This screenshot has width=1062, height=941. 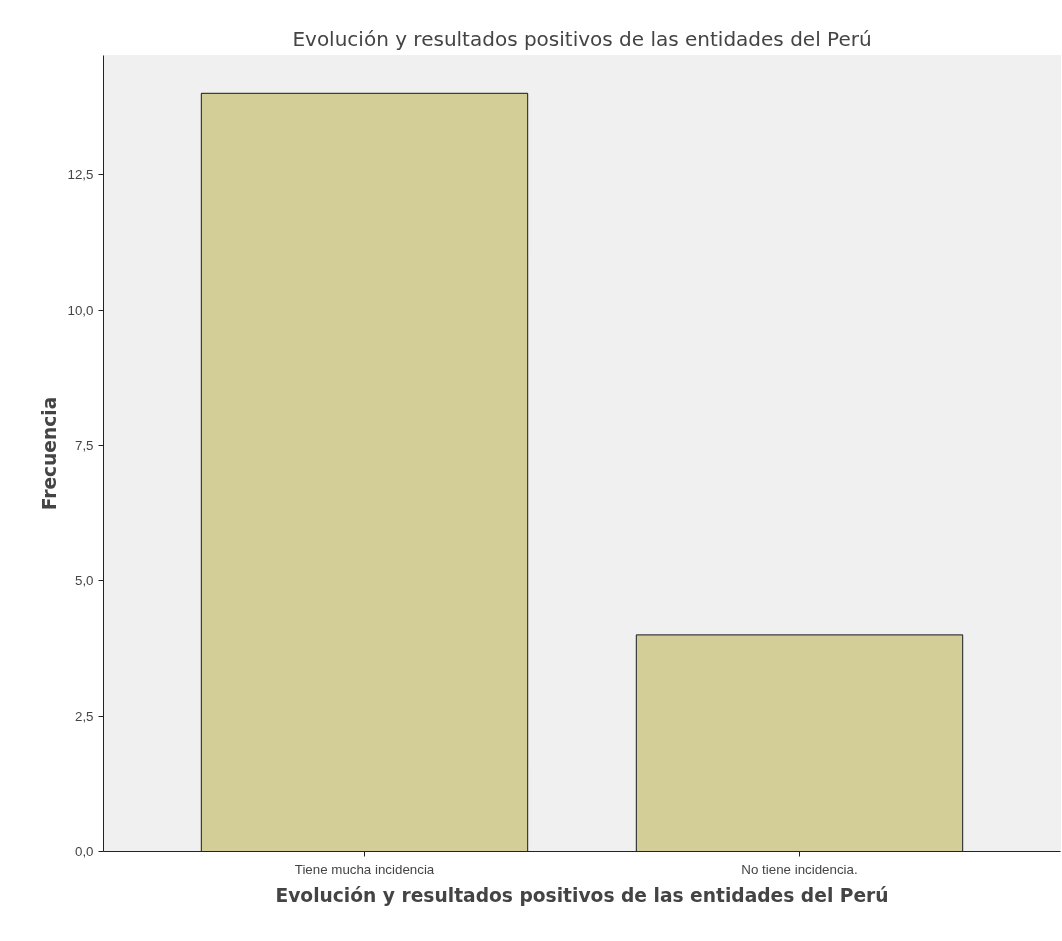 I want to click on y-axis-title: Frecuencia, so click(x=49, y=453).